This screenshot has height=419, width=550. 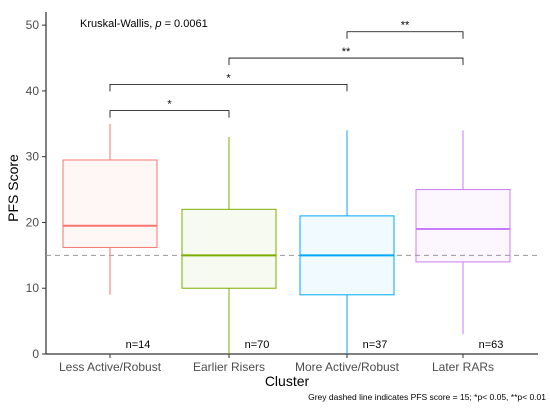 I want to click on y-tick-label: 30, so click(x=33, y=157).